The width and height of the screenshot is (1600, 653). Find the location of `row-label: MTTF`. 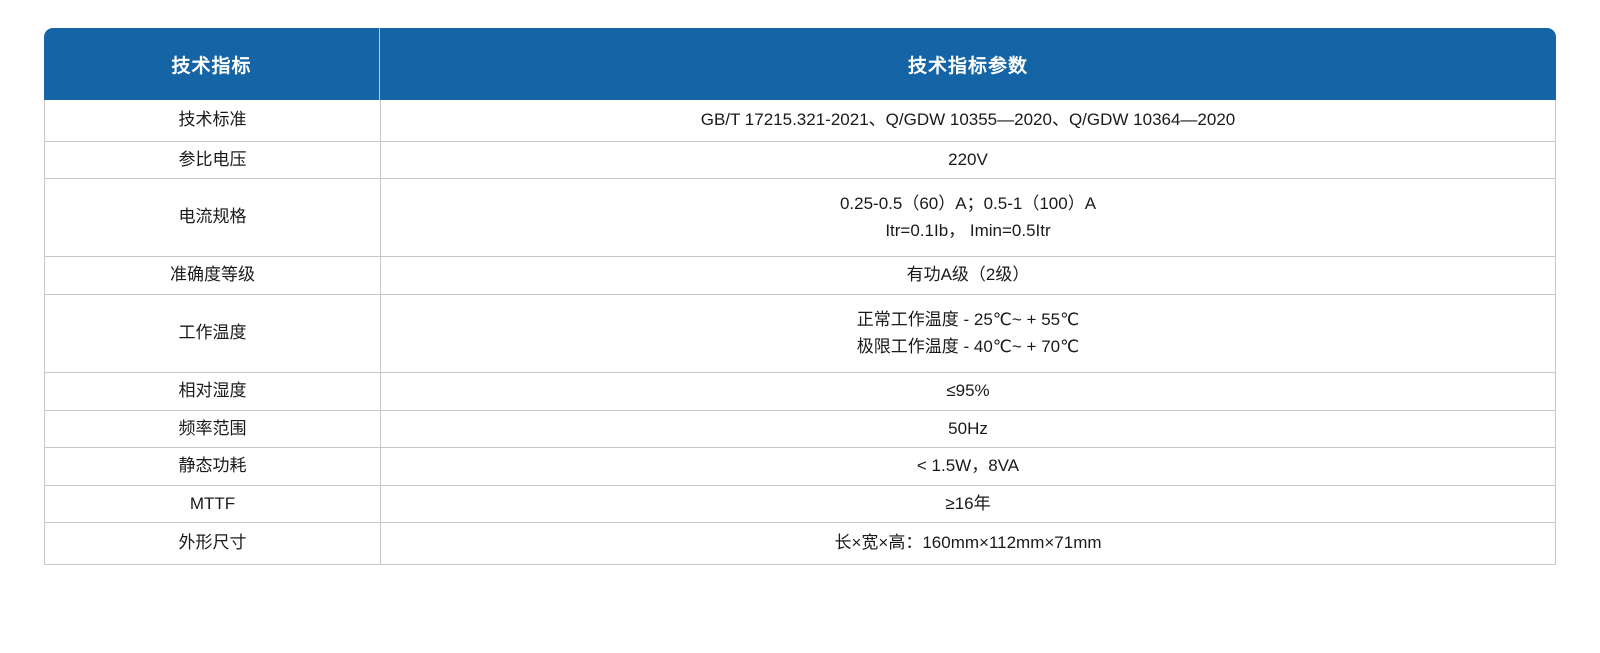

row-label: MTTF is located at coordinates (213, 504).